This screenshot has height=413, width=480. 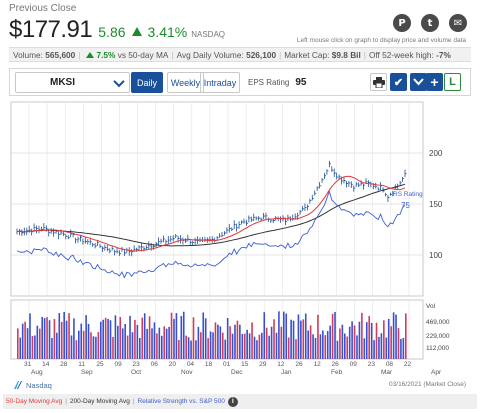 I want to click on tab-weekly: Weekly, so click(x=185, y=82).